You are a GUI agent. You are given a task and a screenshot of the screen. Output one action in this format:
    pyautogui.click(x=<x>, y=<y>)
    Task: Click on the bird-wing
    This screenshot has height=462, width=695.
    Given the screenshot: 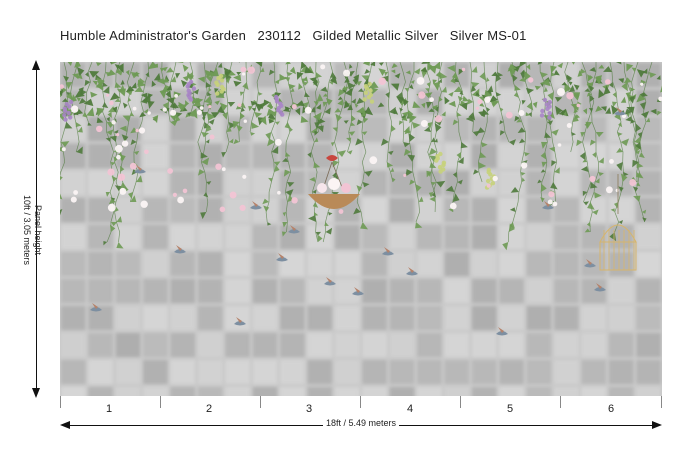 What is the action you would take?
    pyautogui.click(x=293, y=228)
    